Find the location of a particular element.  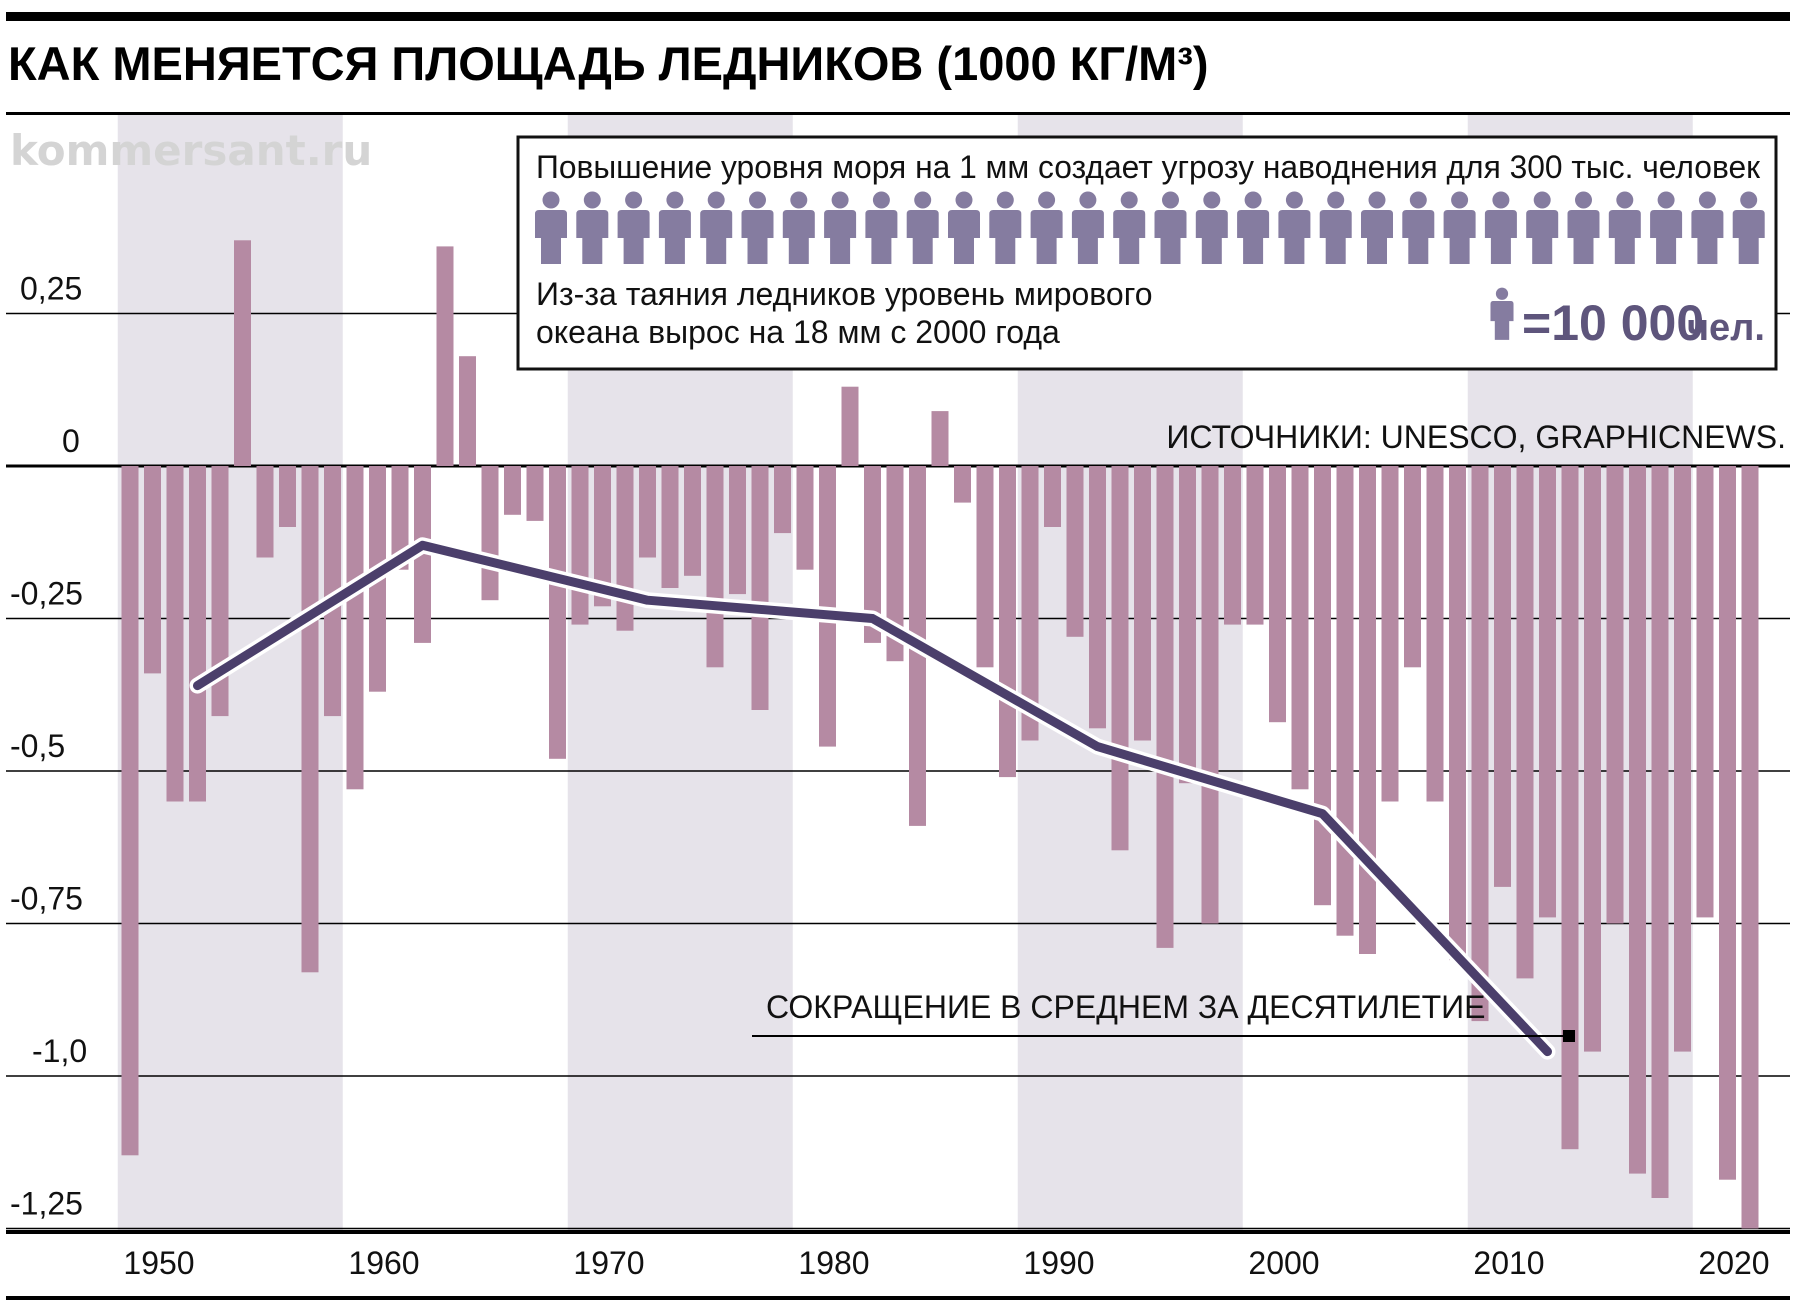

bar-2014 is located at coordinates (1570, 808).